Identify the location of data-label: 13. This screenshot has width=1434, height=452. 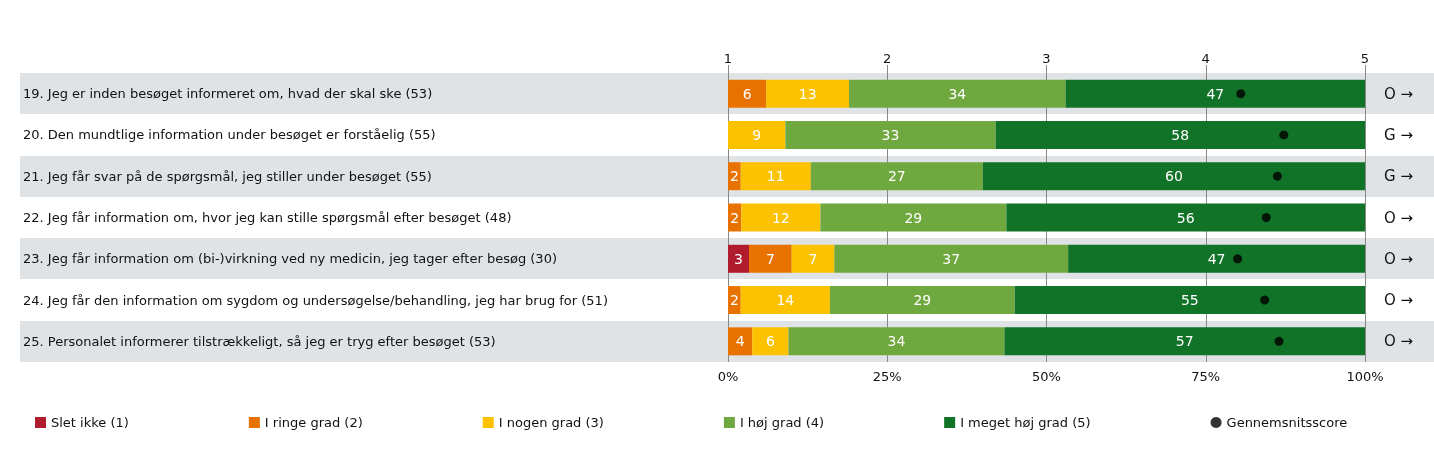
(807, 93).